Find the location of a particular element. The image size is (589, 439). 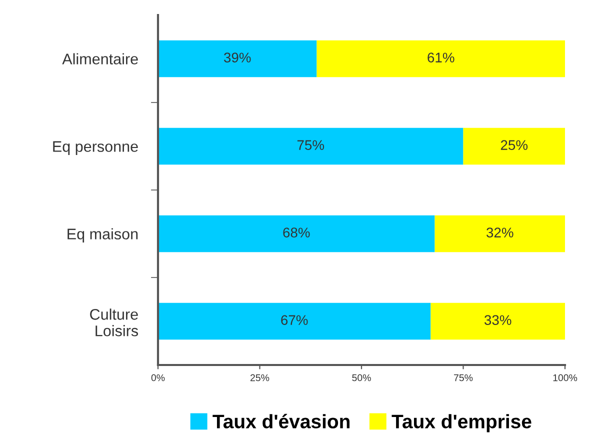

x-tick-label: 75% is located at coordinates (463, 378).